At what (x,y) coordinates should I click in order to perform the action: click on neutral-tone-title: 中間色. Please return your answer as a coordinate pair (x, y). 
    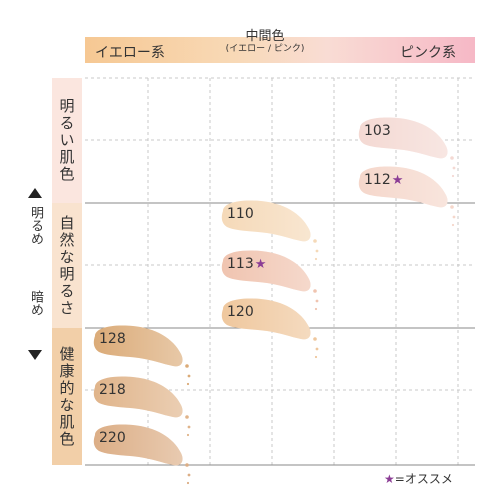
    Looking at the image, I should click on (265, 36).